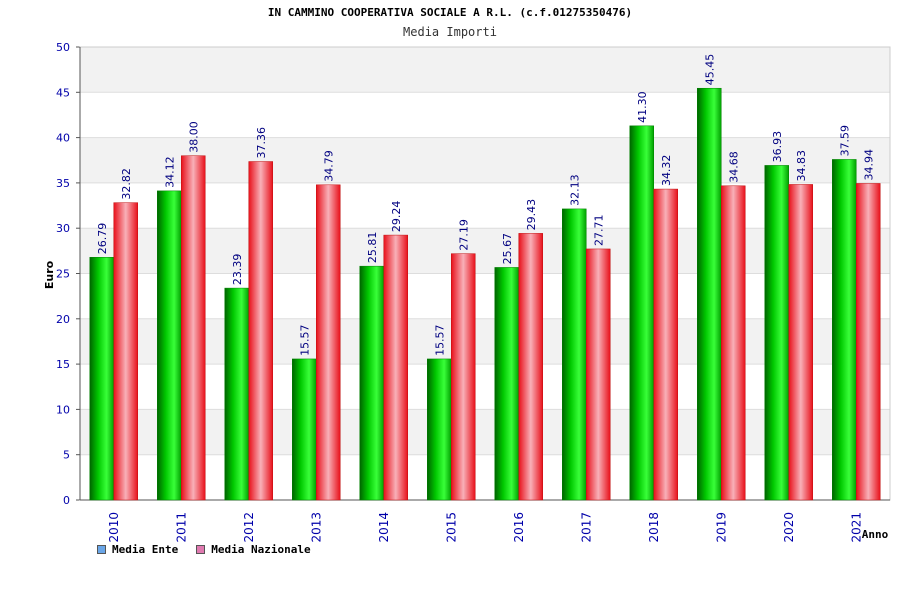 The width and height of the screenshot is (900, 600). I want to click on data-label: 34.32, so click(666, 171).